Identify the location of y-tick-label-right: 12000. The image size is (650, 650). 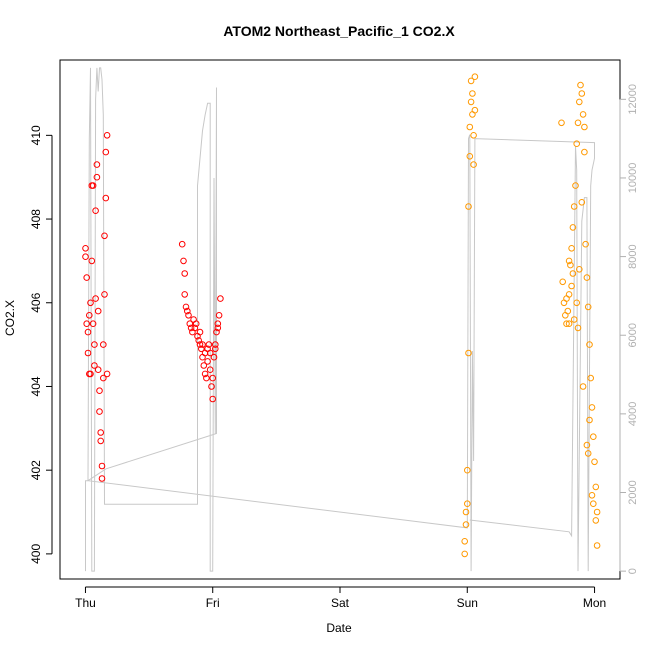
(633, 99).